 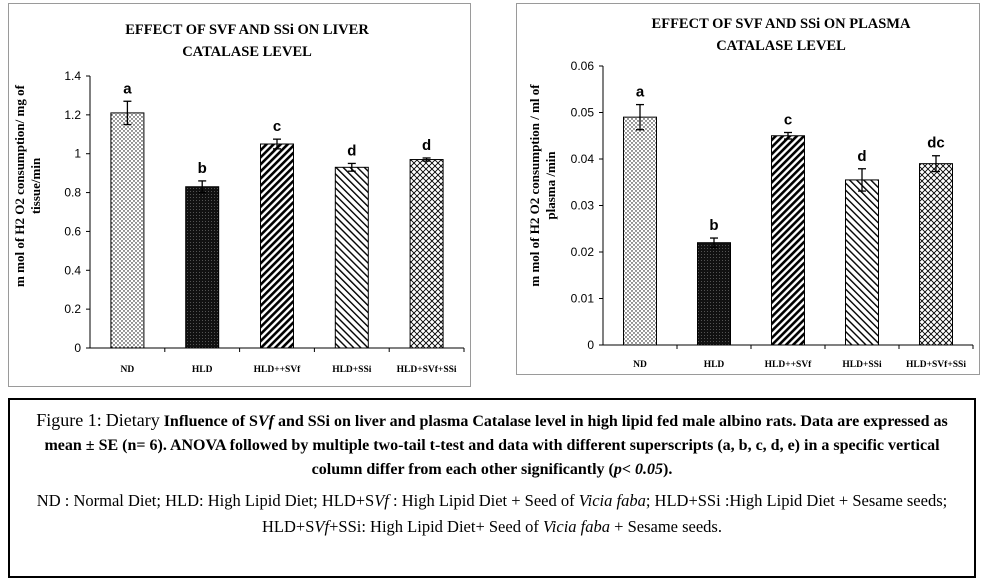 I want to click on caption-part3: )., so click(x=667, y=469).